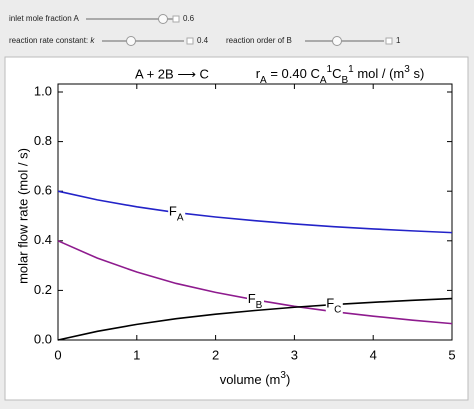 The height and width of the screenshot is (409, 474). What do you see at coordinates (215, 354) in the screenshot?
I see `x-tick-label: 2` at bounding box center [215, 354].